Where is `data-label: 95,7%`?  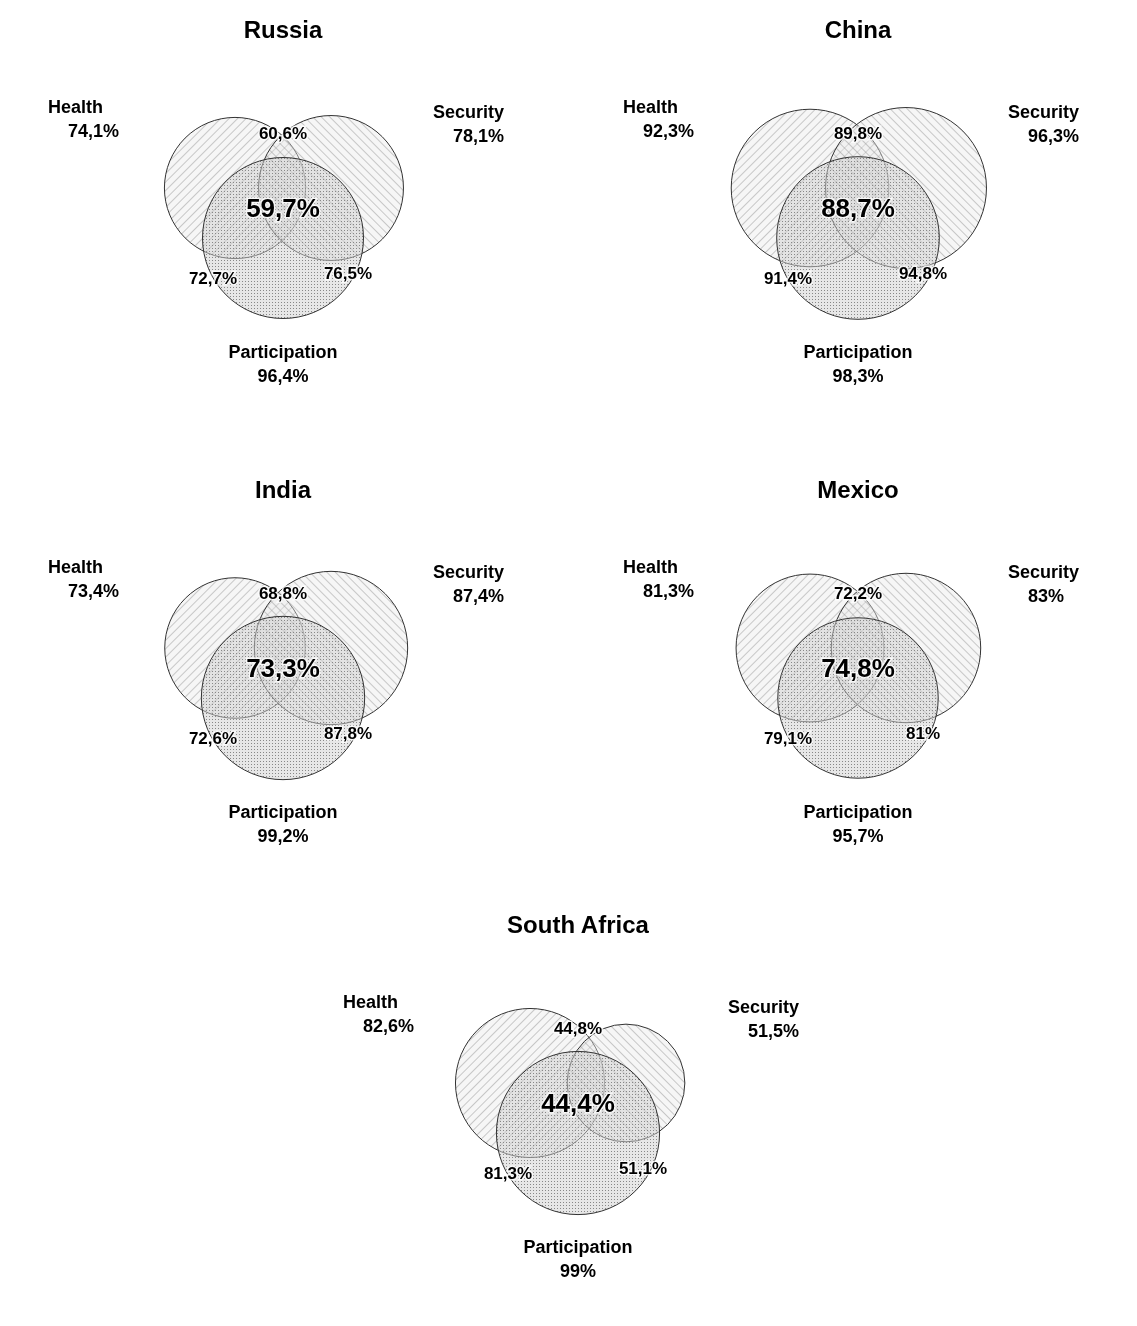
data-label: 95,7% is located at coordinates (858, 836).